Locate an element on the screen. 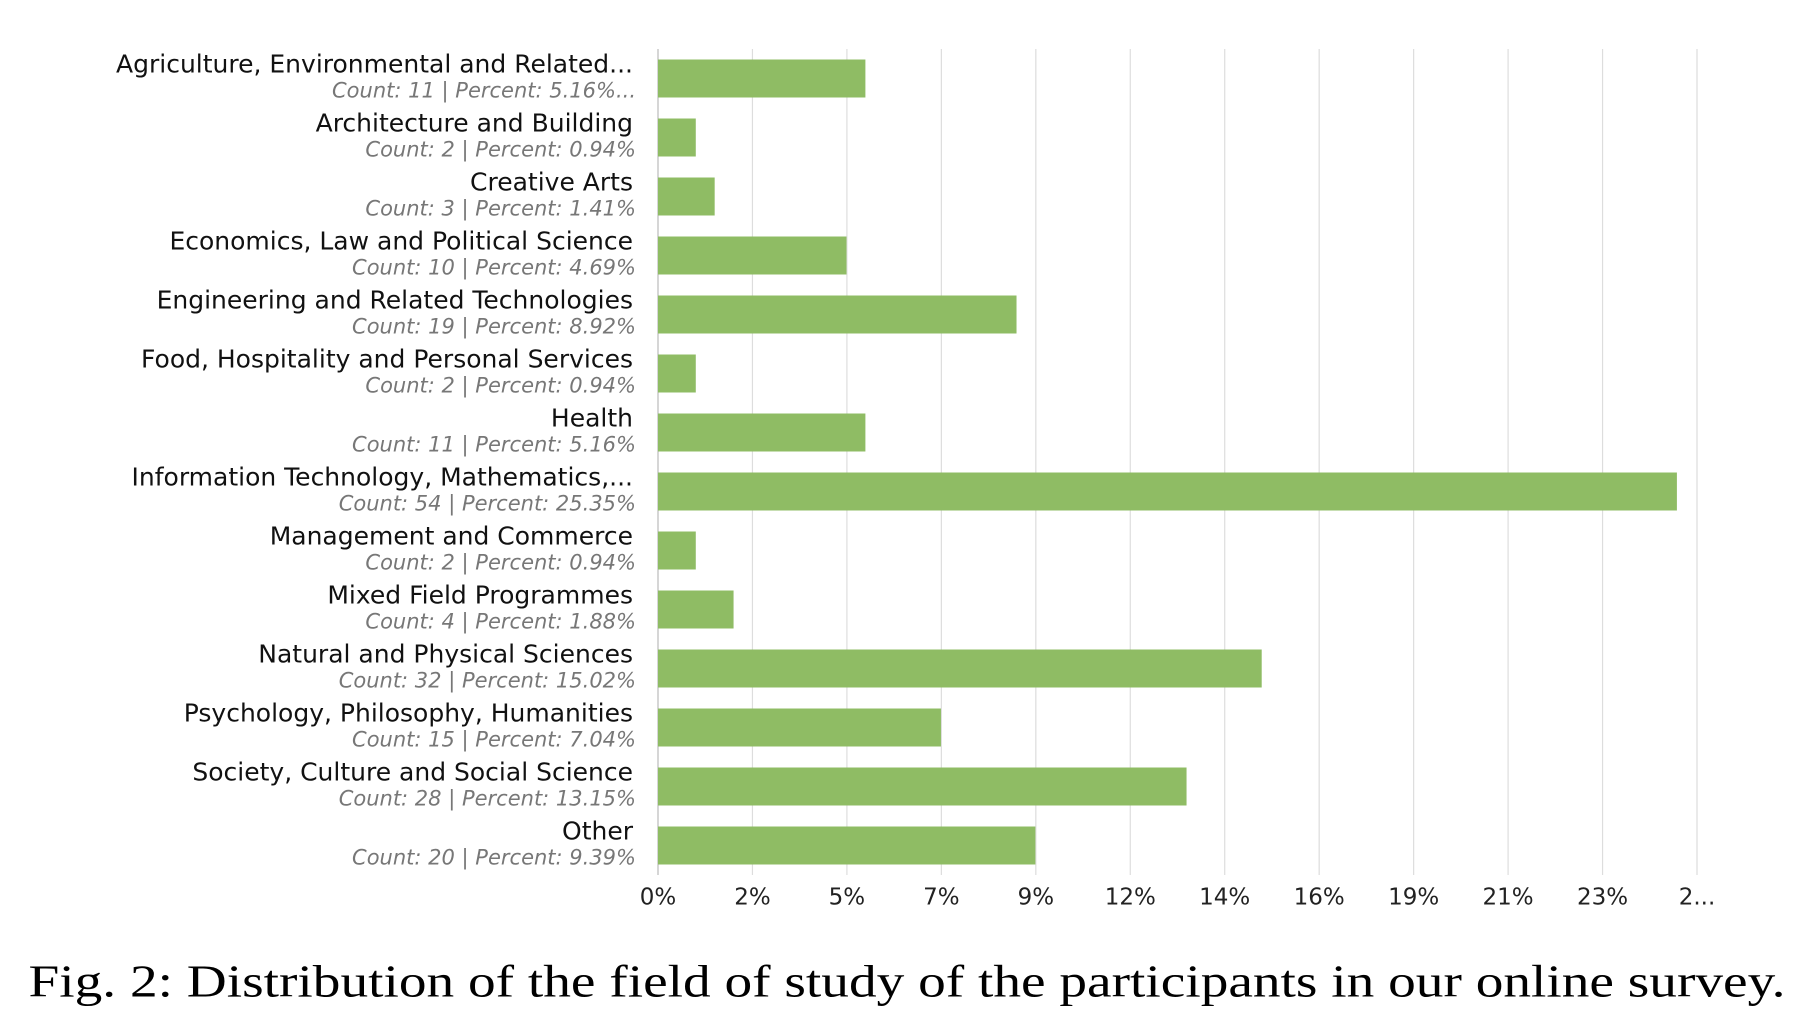 The height and width of the screenshot is (1024, 1814). category-label: Engineering and Related Technologies is located at coordinates (395, 300).